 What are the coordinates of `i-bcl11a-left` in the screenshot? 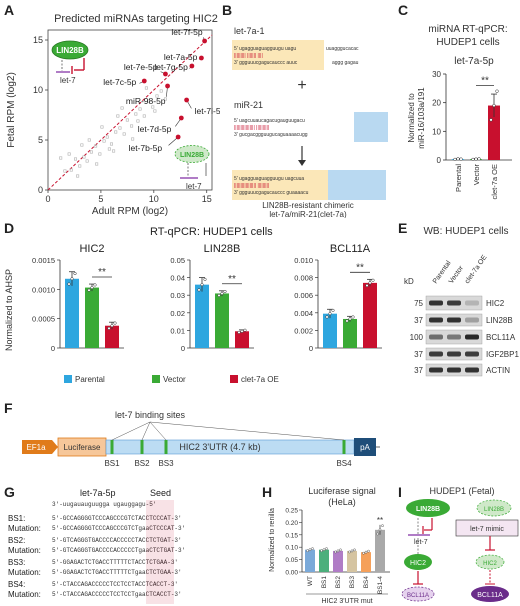 It's located at (418, 594).